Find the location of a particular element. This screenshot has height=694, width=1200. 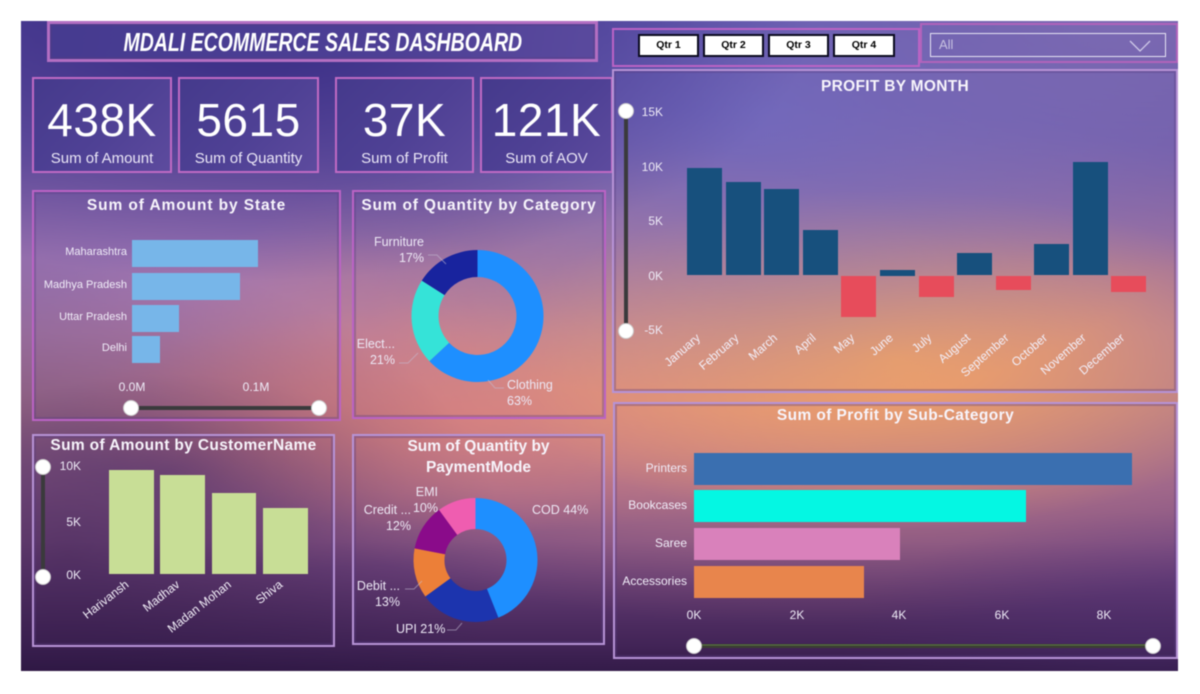

svg-text: Harivansh is located at coordinates (105, 599).